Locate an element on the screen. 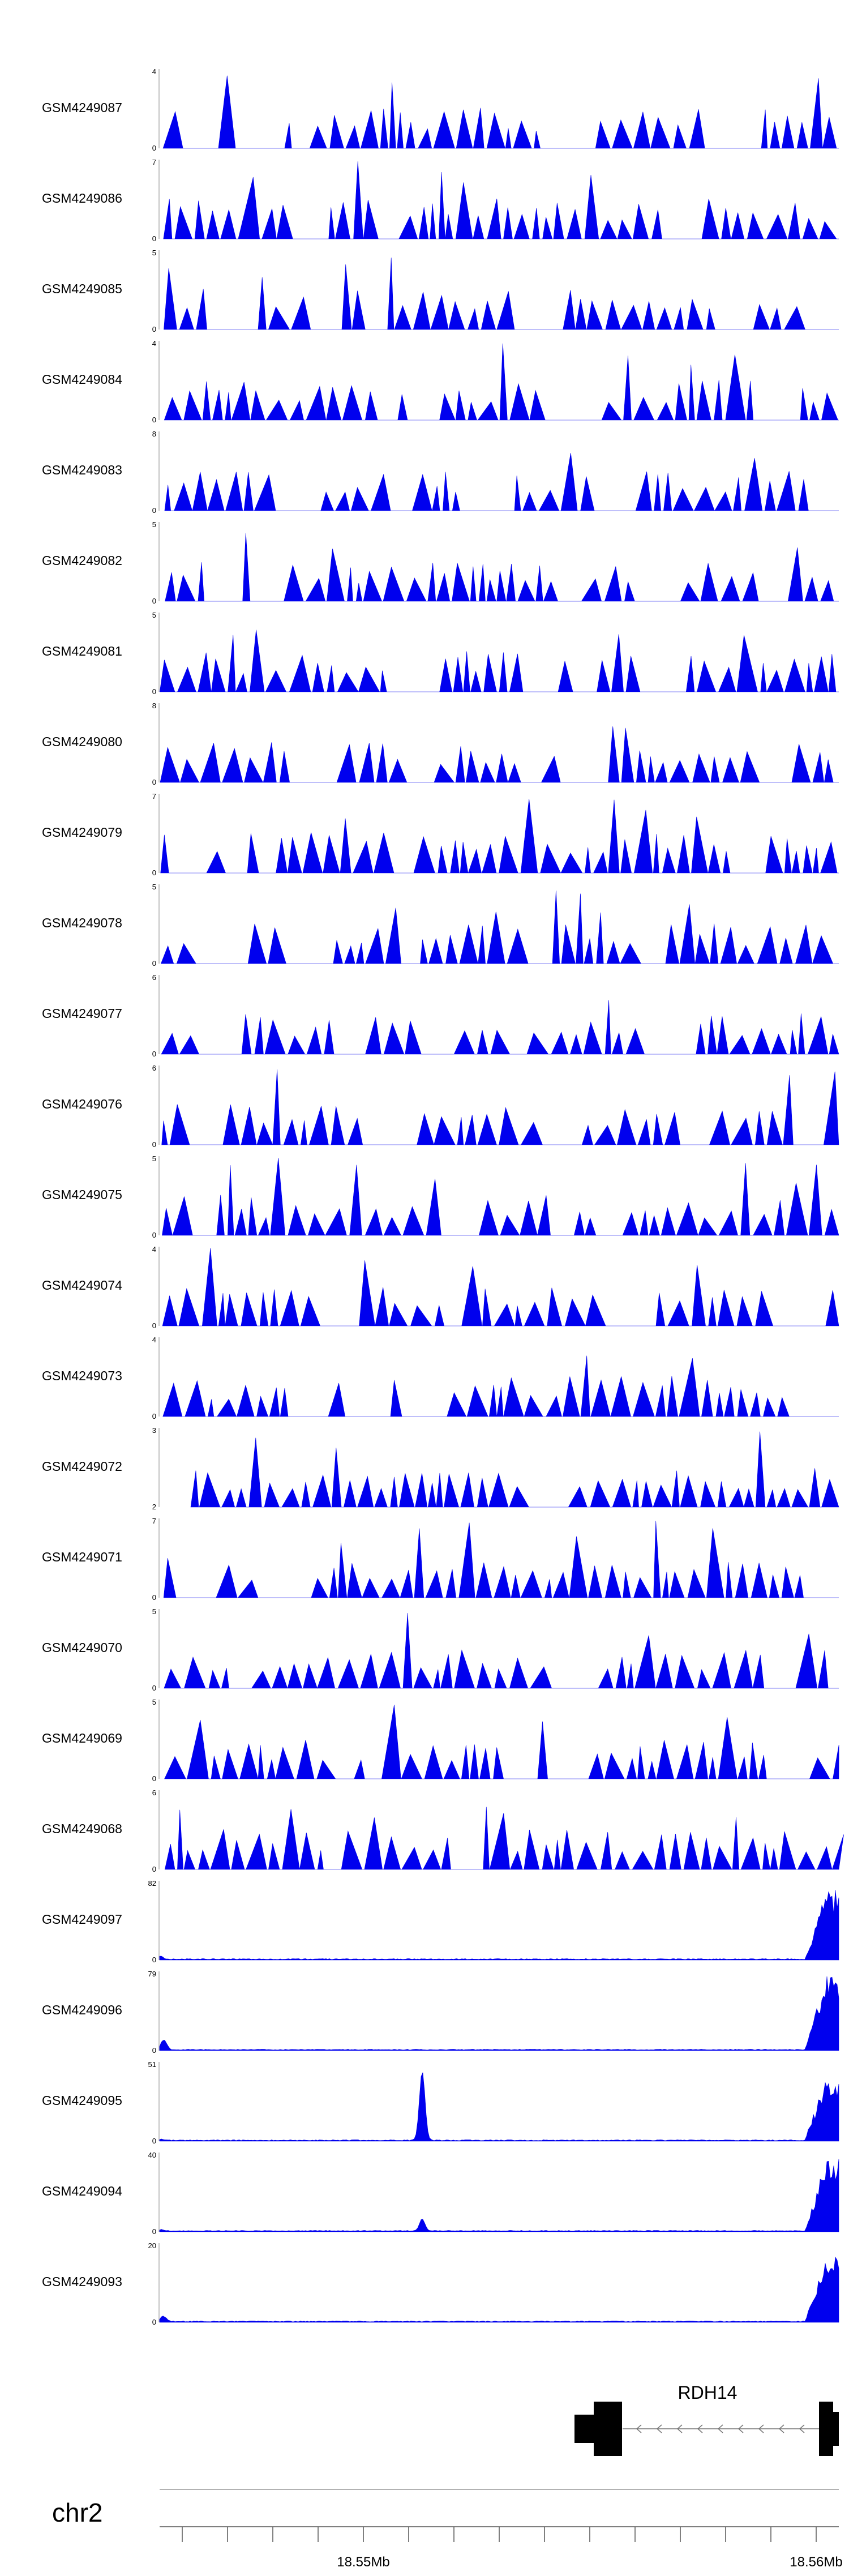 The image size is (849, 2576). track-panel: GSM4249080 8 0 is located at coordinates (440, 743).